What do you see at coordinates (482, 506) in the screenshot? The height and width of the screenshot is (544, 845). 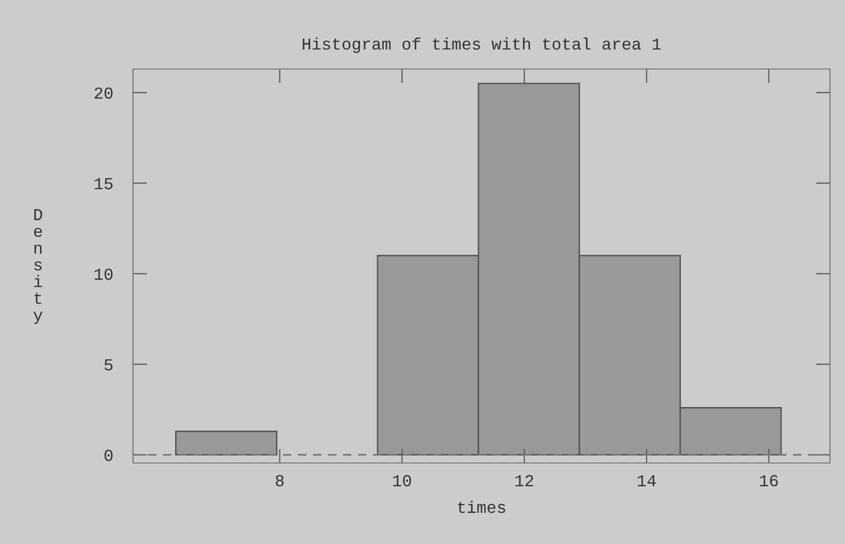 I see `x-axis-title: times` at bounding box center [482, 506].